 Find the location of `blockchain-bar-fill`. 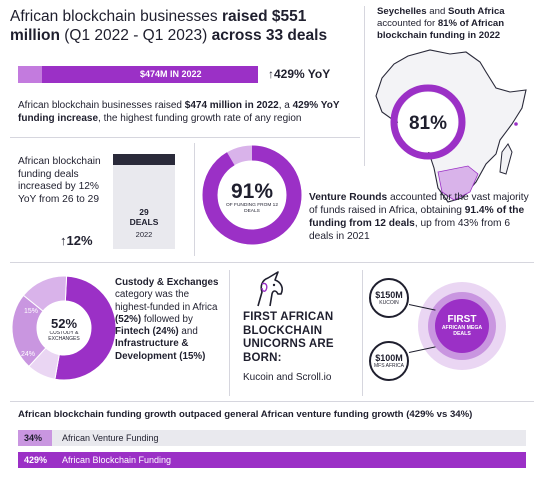

blockchain-bar-fill is located at coordinates (272, 460).